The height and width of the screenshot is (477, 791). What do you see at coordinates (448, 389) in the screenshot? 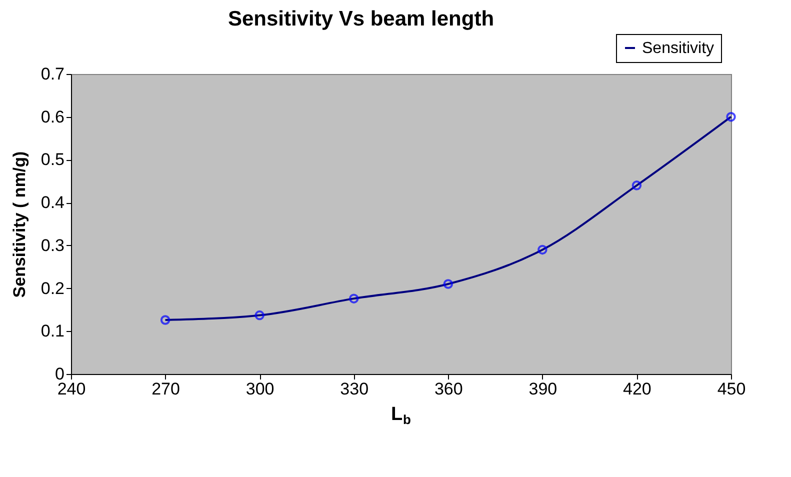
I see `x-tick-label: 360` at bounding box center [448, 389].